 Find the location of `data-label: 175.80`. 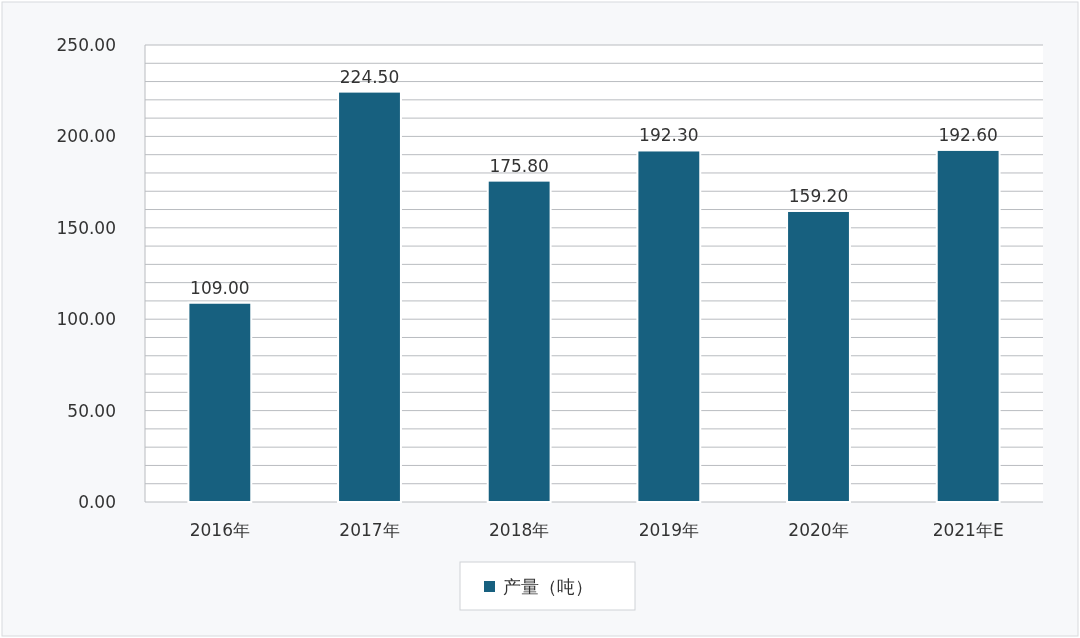

data-label: 175.80 is located at coordinates (519, 165).